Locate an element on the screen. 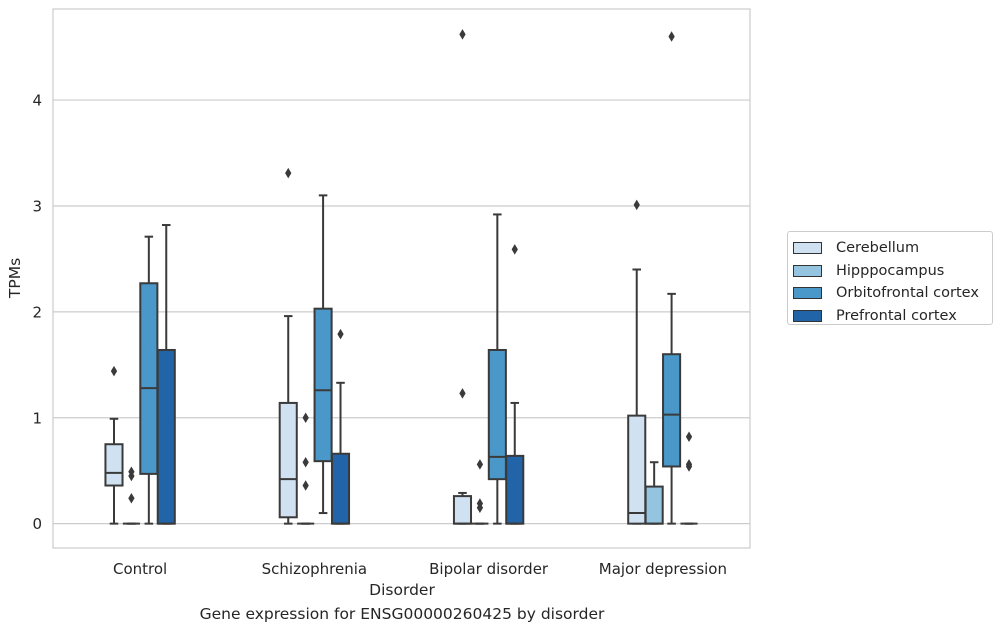 This screenshot has height=634, width=1003. legend-label-hippocampus: Hipppocampus is located at coordinates (890, 270).